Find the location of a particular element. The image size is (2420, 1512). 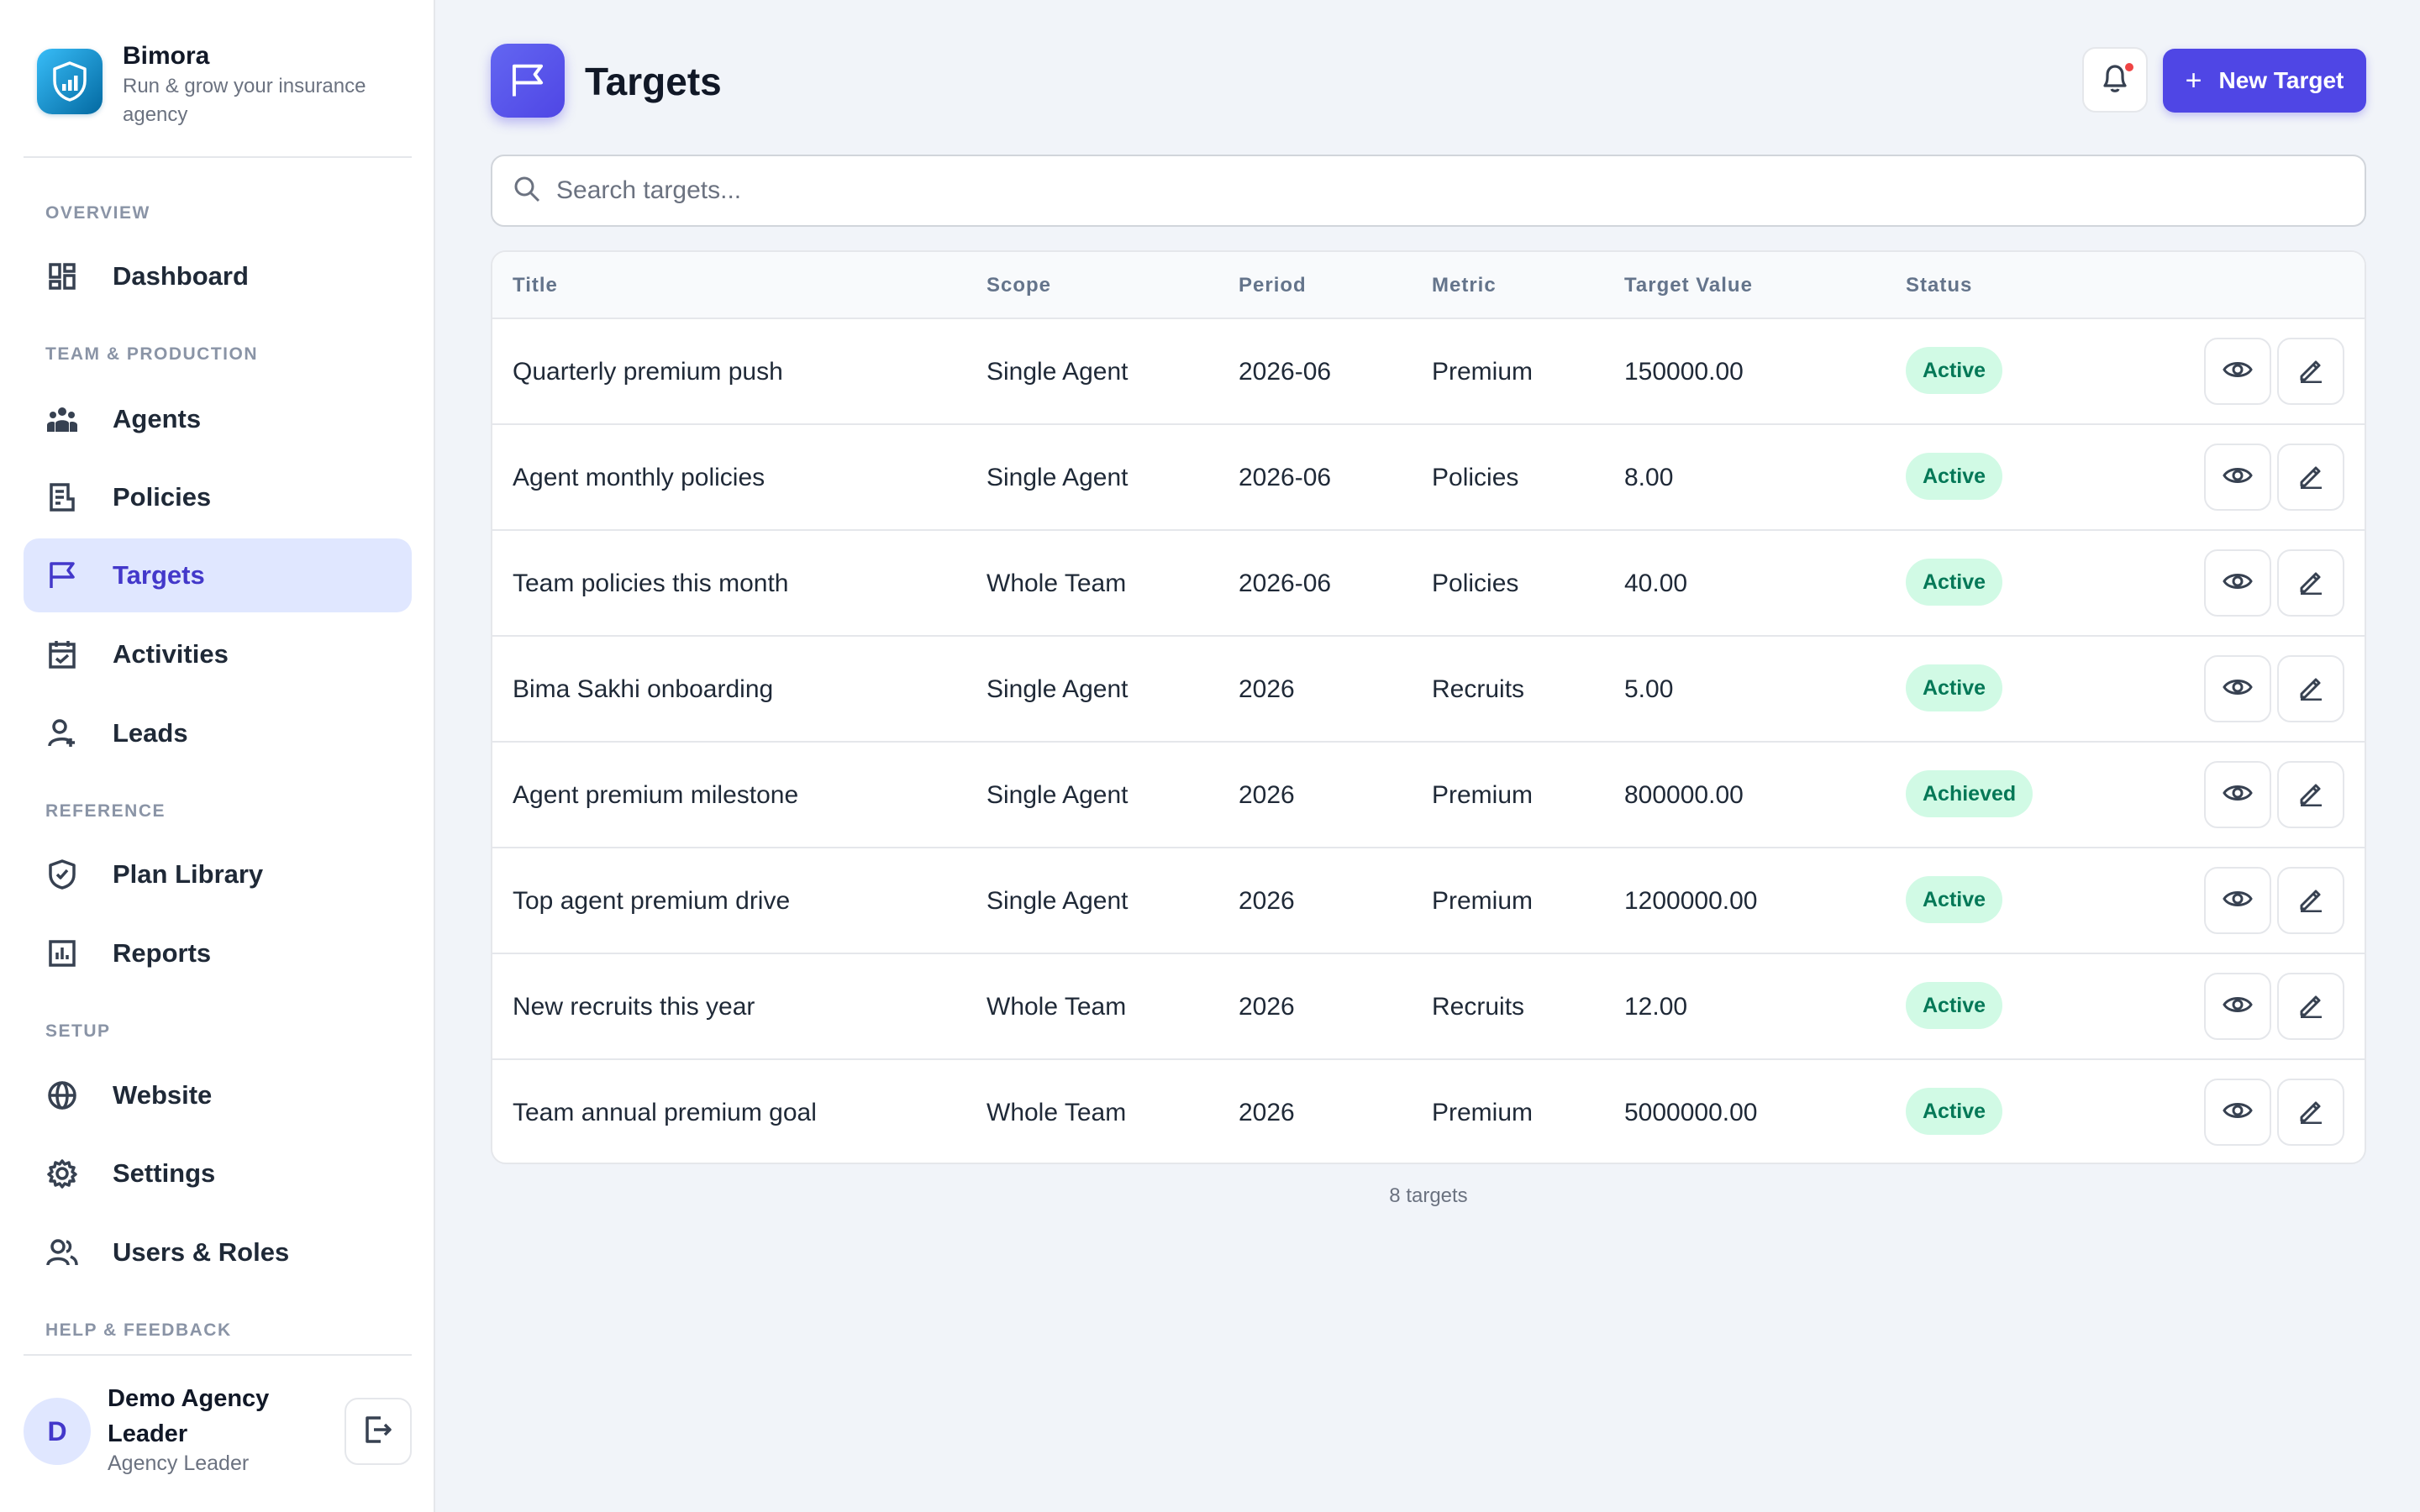

avatar: D is located at coordinates (58, 1431).